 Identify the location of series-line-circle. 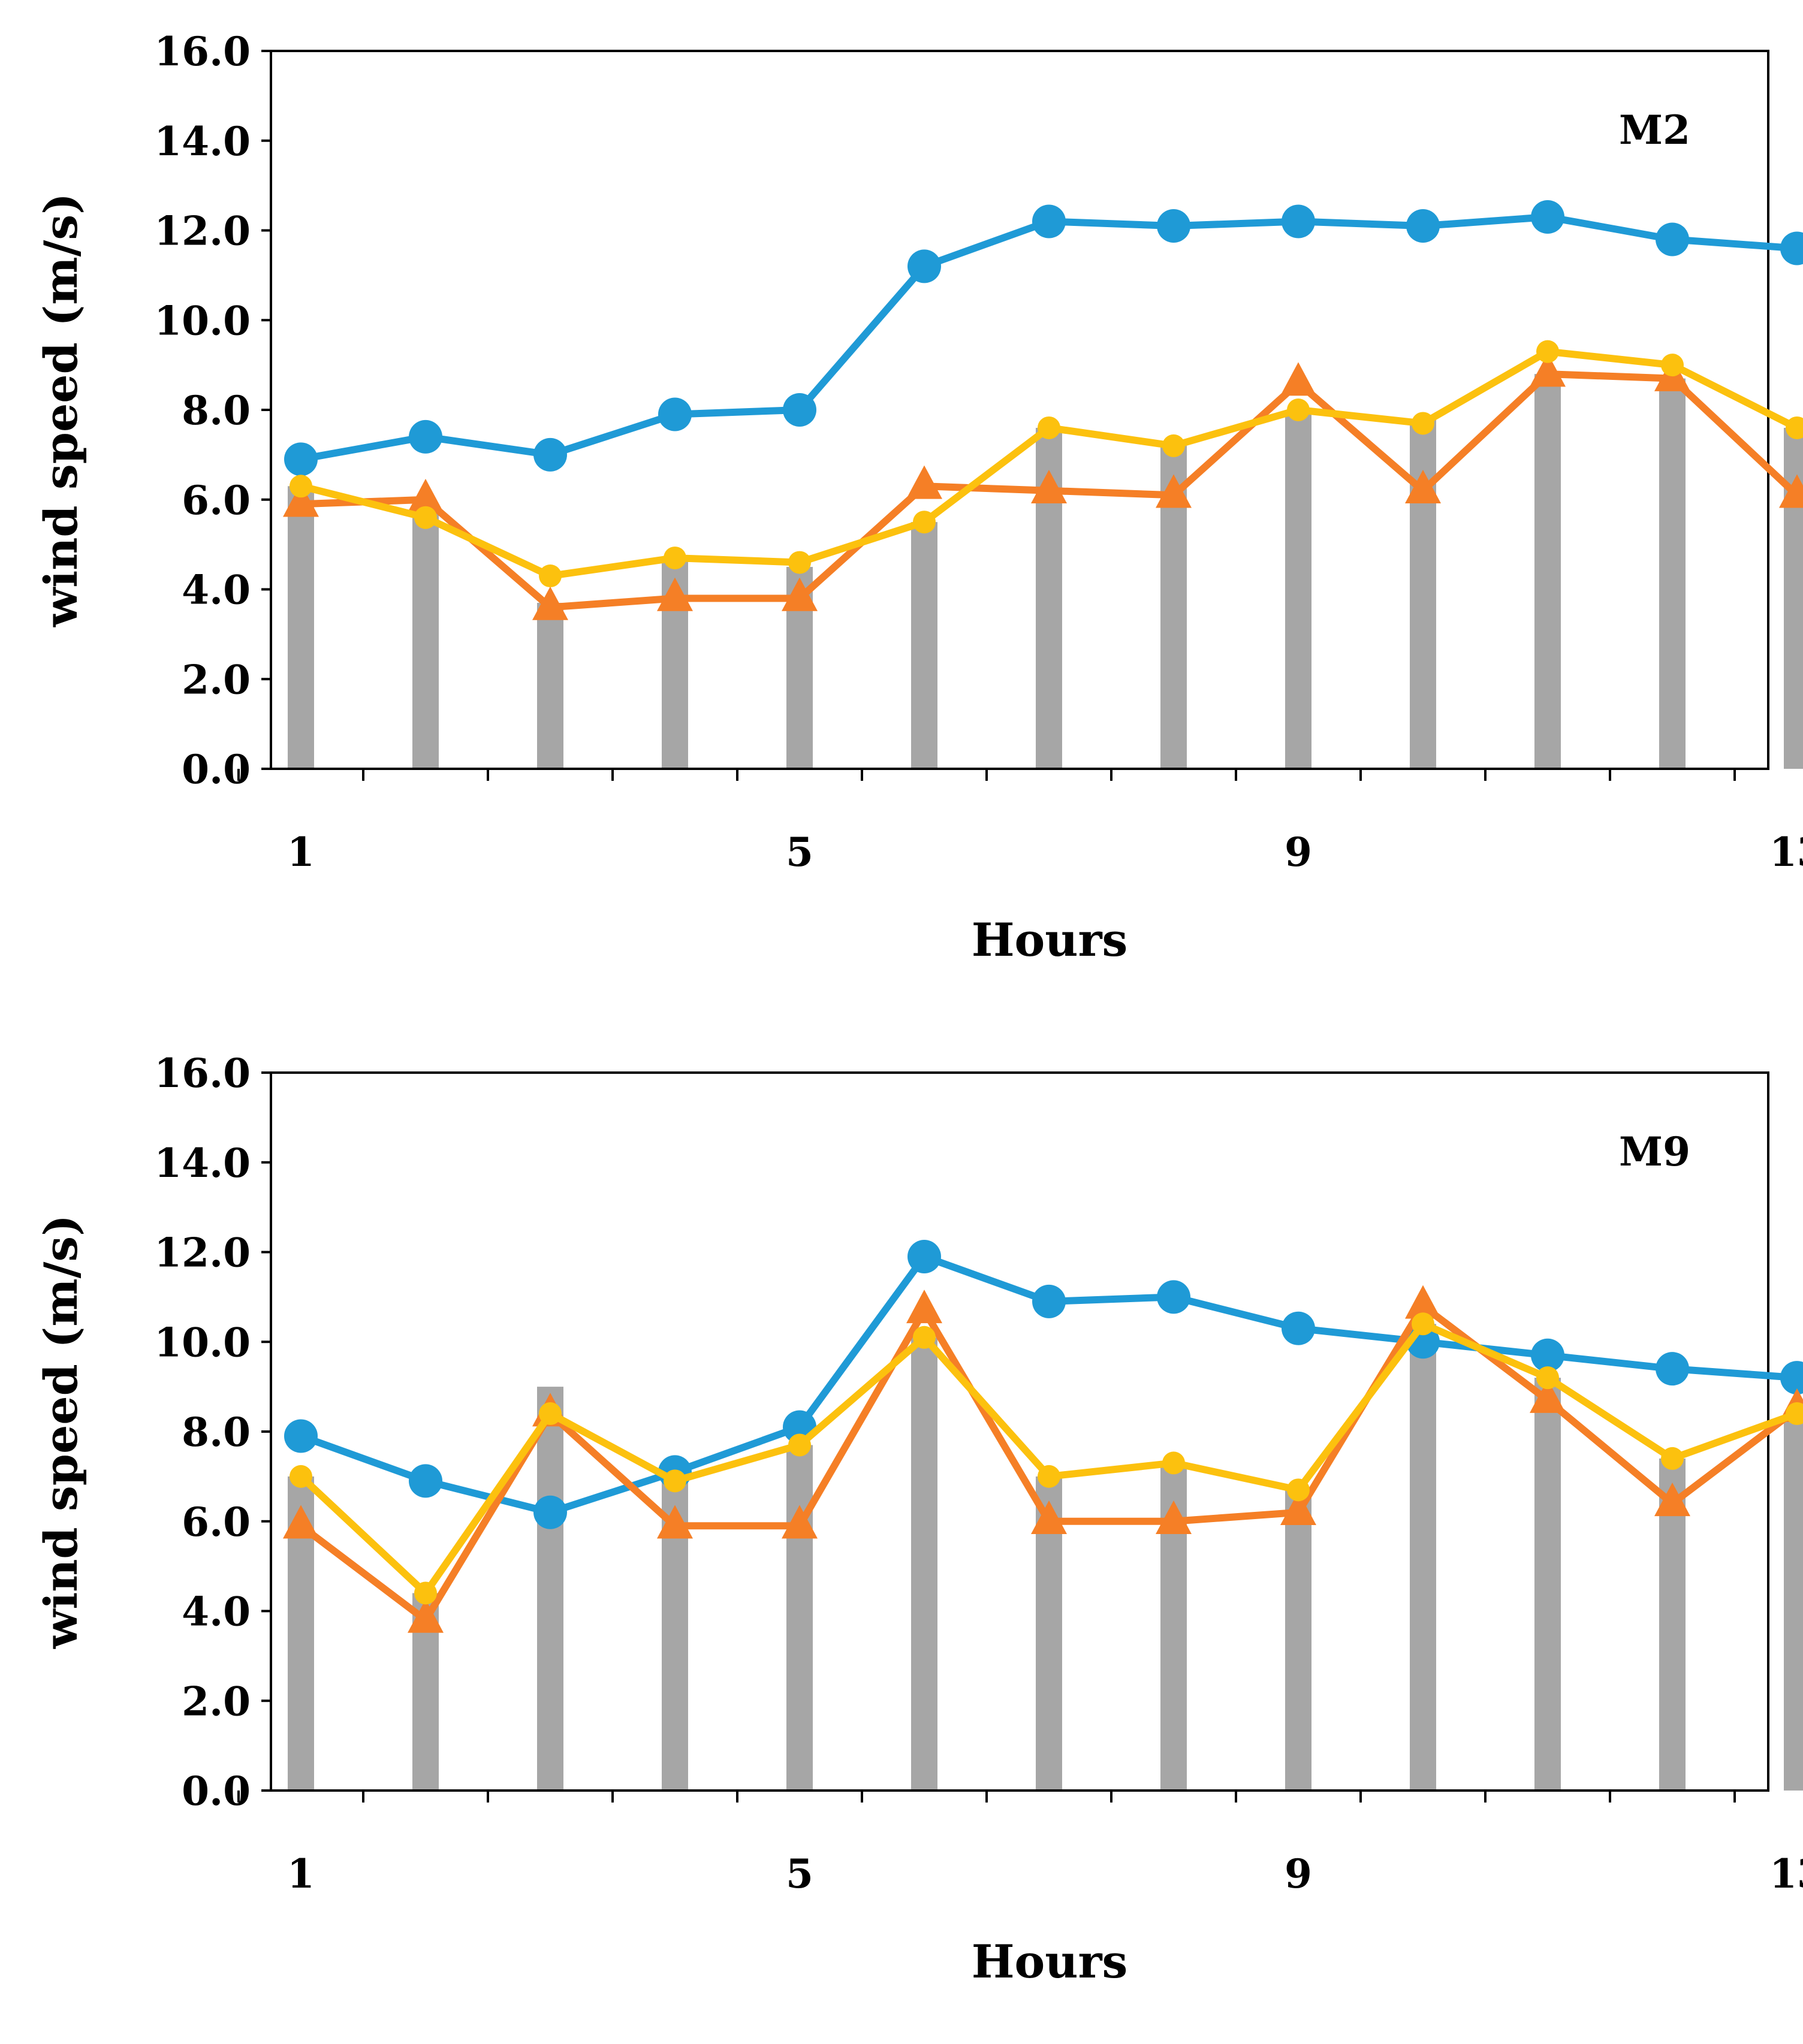
(1050, 1384).